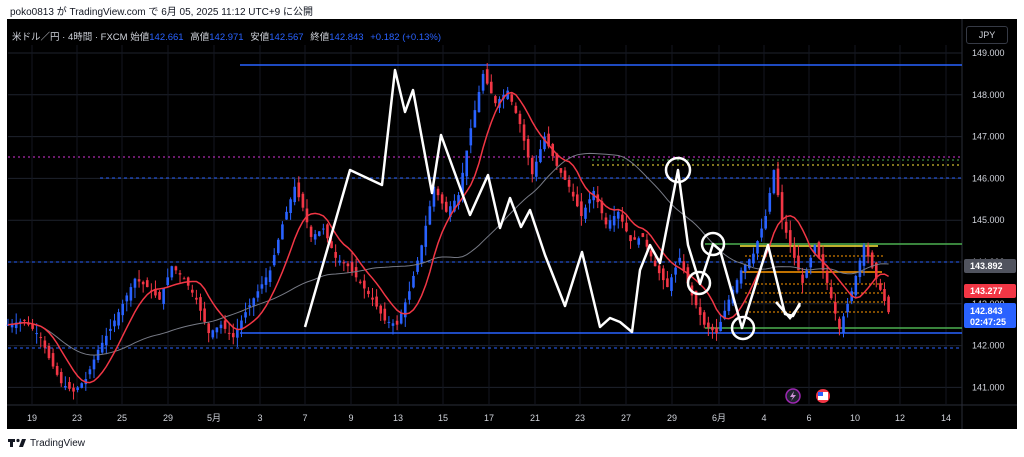 The image size is (1024, 457). What do you see at coordinates (226, 37) in the screenshot?
I see `high-value: 142.971` at bounding box center [226, 37].